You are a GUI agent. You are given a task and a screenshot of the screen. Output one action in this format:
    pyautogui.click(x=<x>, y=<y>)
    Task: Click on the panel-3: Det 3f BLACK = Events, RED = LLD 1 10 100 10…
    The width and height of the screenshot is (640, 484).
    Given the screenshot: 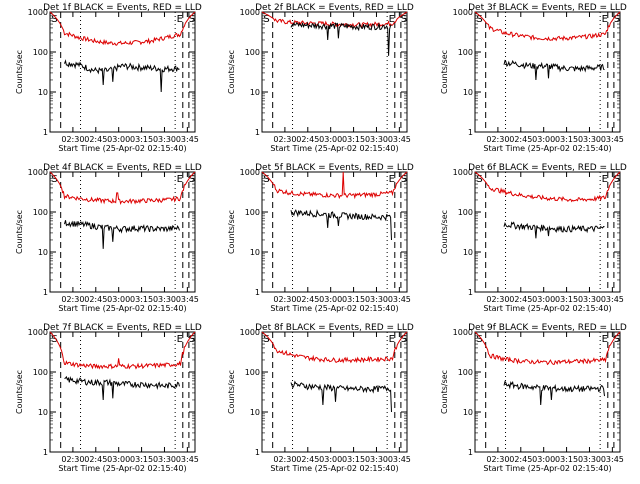 What is the action you would take?
    pyautogui.click(x=533, y=78)
    